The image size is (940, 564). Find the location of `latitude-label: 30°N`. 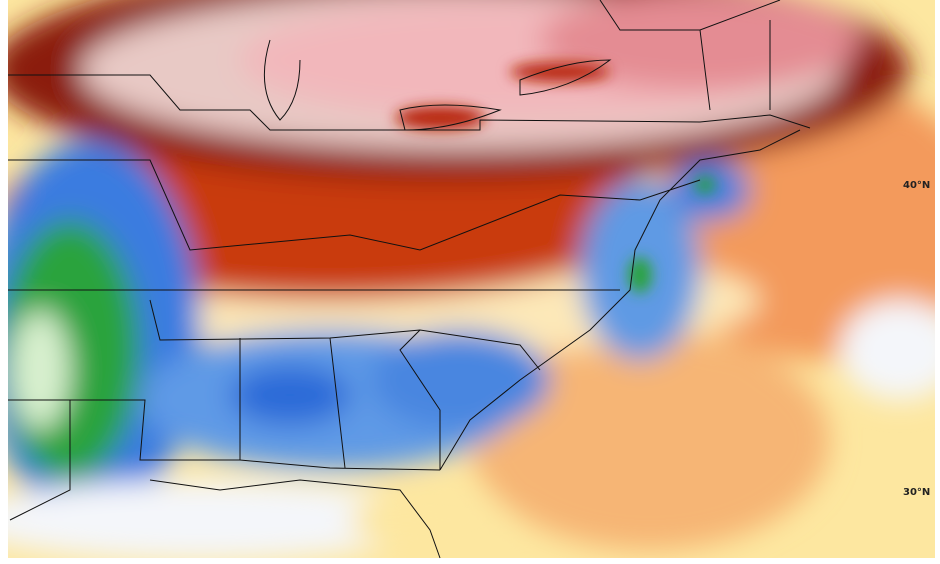

latitude-label: 30°N is located at coordinates (916, 492).